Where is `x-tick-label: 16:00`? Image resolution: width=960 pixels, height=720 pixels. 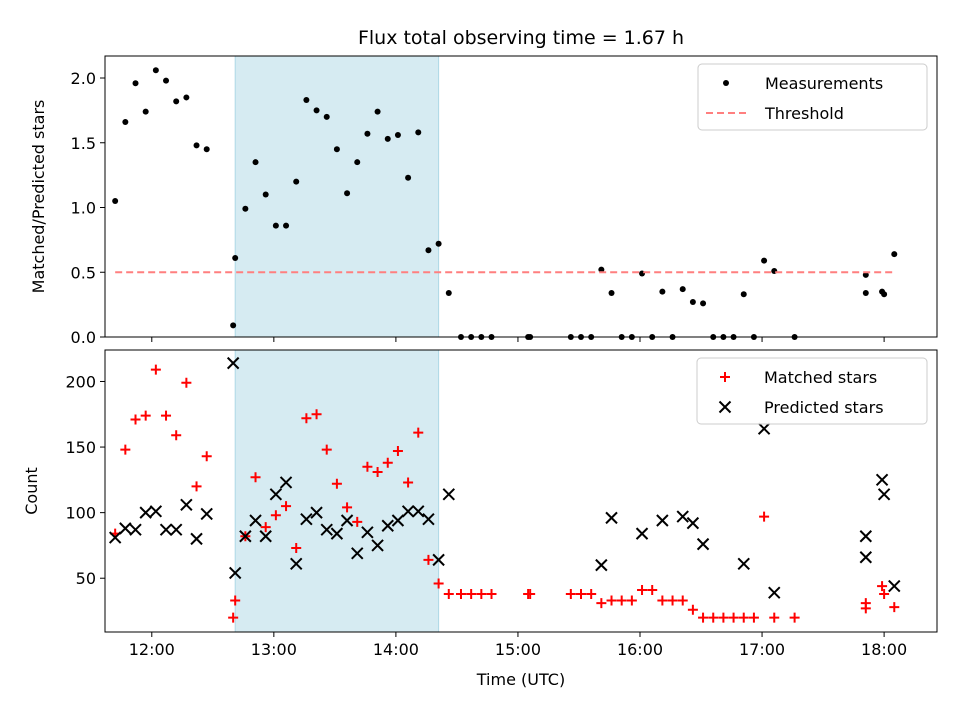 x-tick-label: 16:00 is located at coordinates (640, 649).